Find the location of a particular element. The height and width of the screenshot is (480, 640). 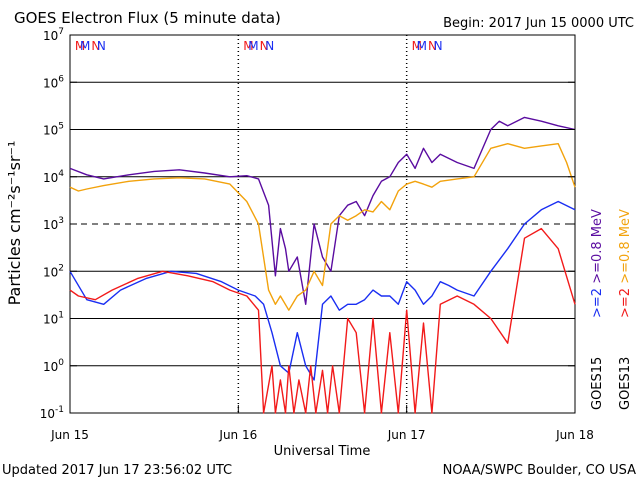

legend-satellite: GOES15 is located at coordinates (597, 383).